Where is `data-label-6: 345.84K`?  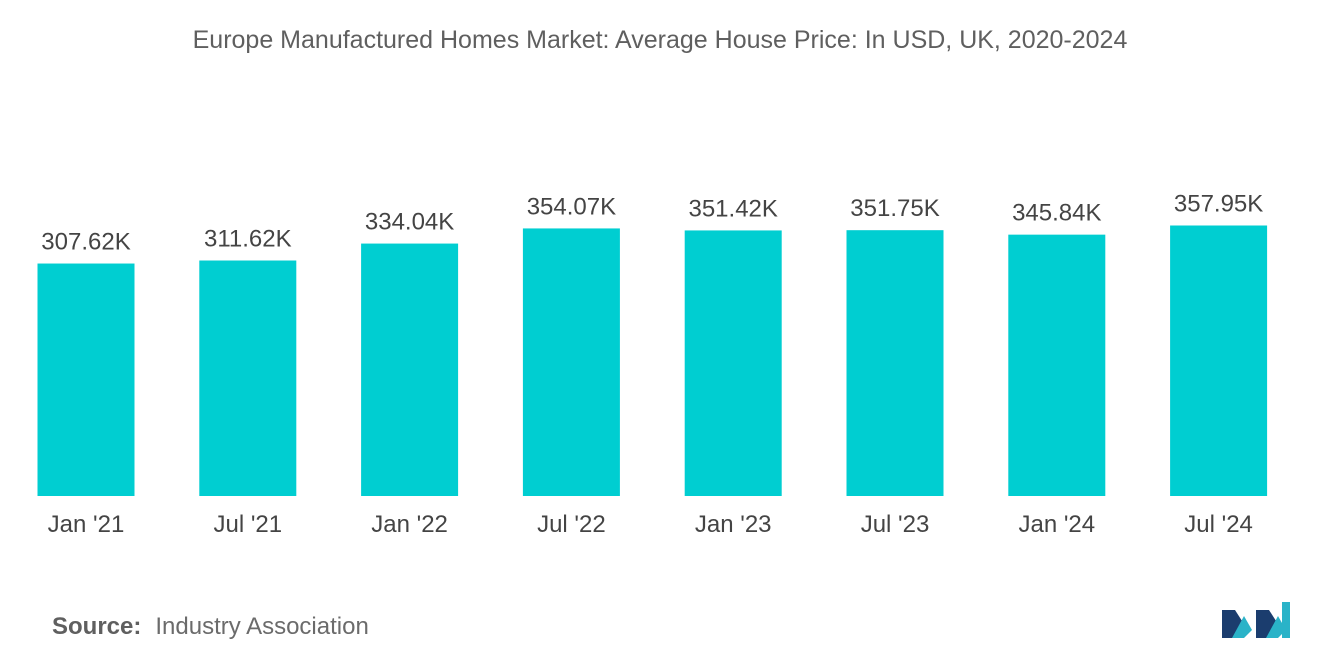 data-label-6: 345.84K is located at coordinates (1056, 213).